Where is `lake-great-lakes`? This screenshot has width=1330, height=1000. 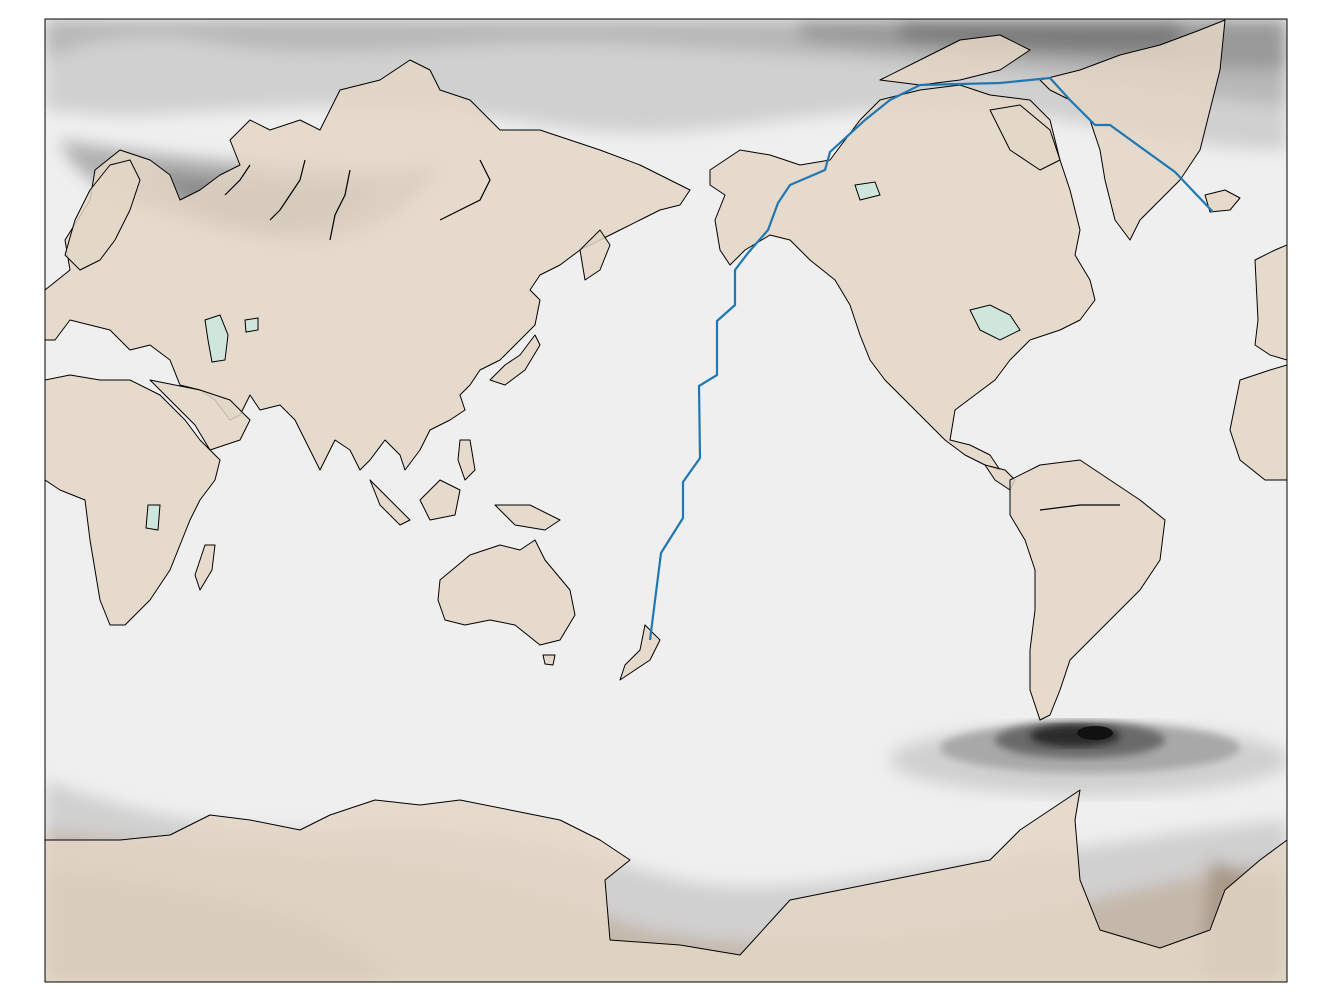 lake-great-lakes is located at coordinates (995, 322).